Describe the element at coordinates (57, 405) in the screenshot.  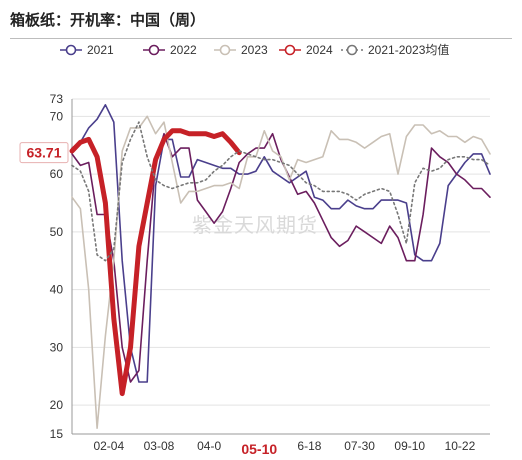
I see `y-tick-label: 20` at that location.